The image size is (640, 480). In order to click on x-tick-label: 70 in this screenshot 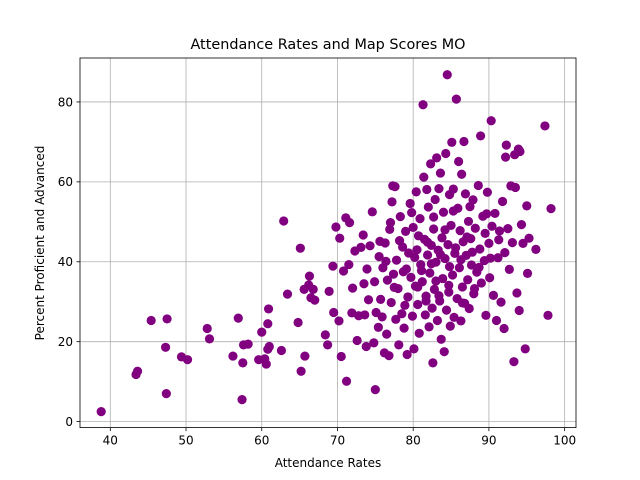, I will do `click(337, 441)`.